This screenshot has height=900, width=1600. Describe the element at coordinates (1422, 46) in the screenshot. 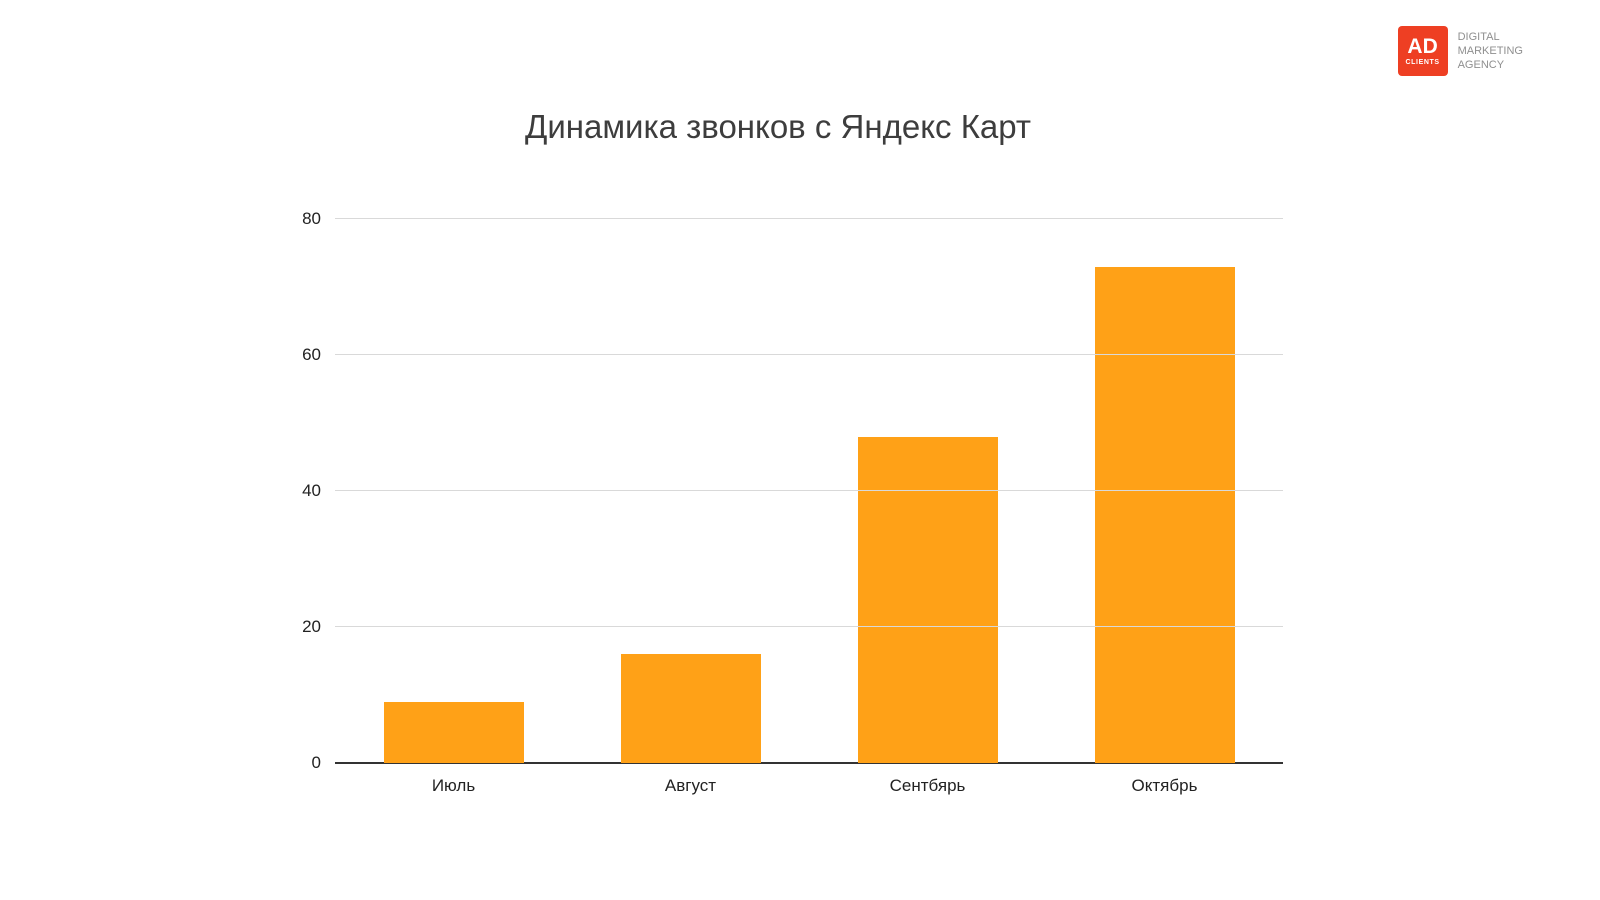

I see `logo-ad-text: AD` at that location.